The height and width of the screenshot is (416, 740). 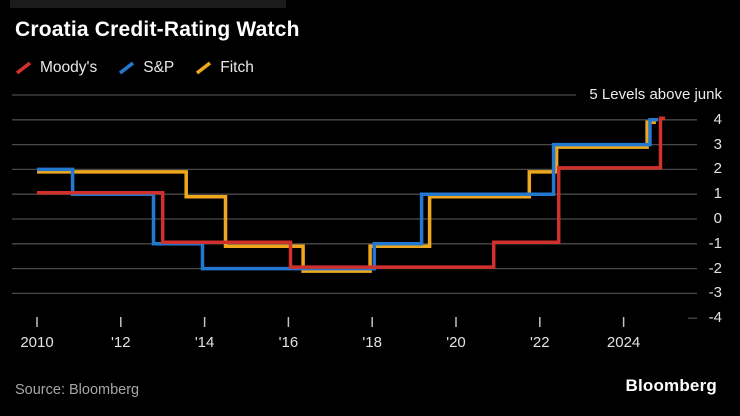 What do you see at coordinates (69, 67) in the screenshot?
I see `legend-label: Moody's` at bounding box center [69, 67].